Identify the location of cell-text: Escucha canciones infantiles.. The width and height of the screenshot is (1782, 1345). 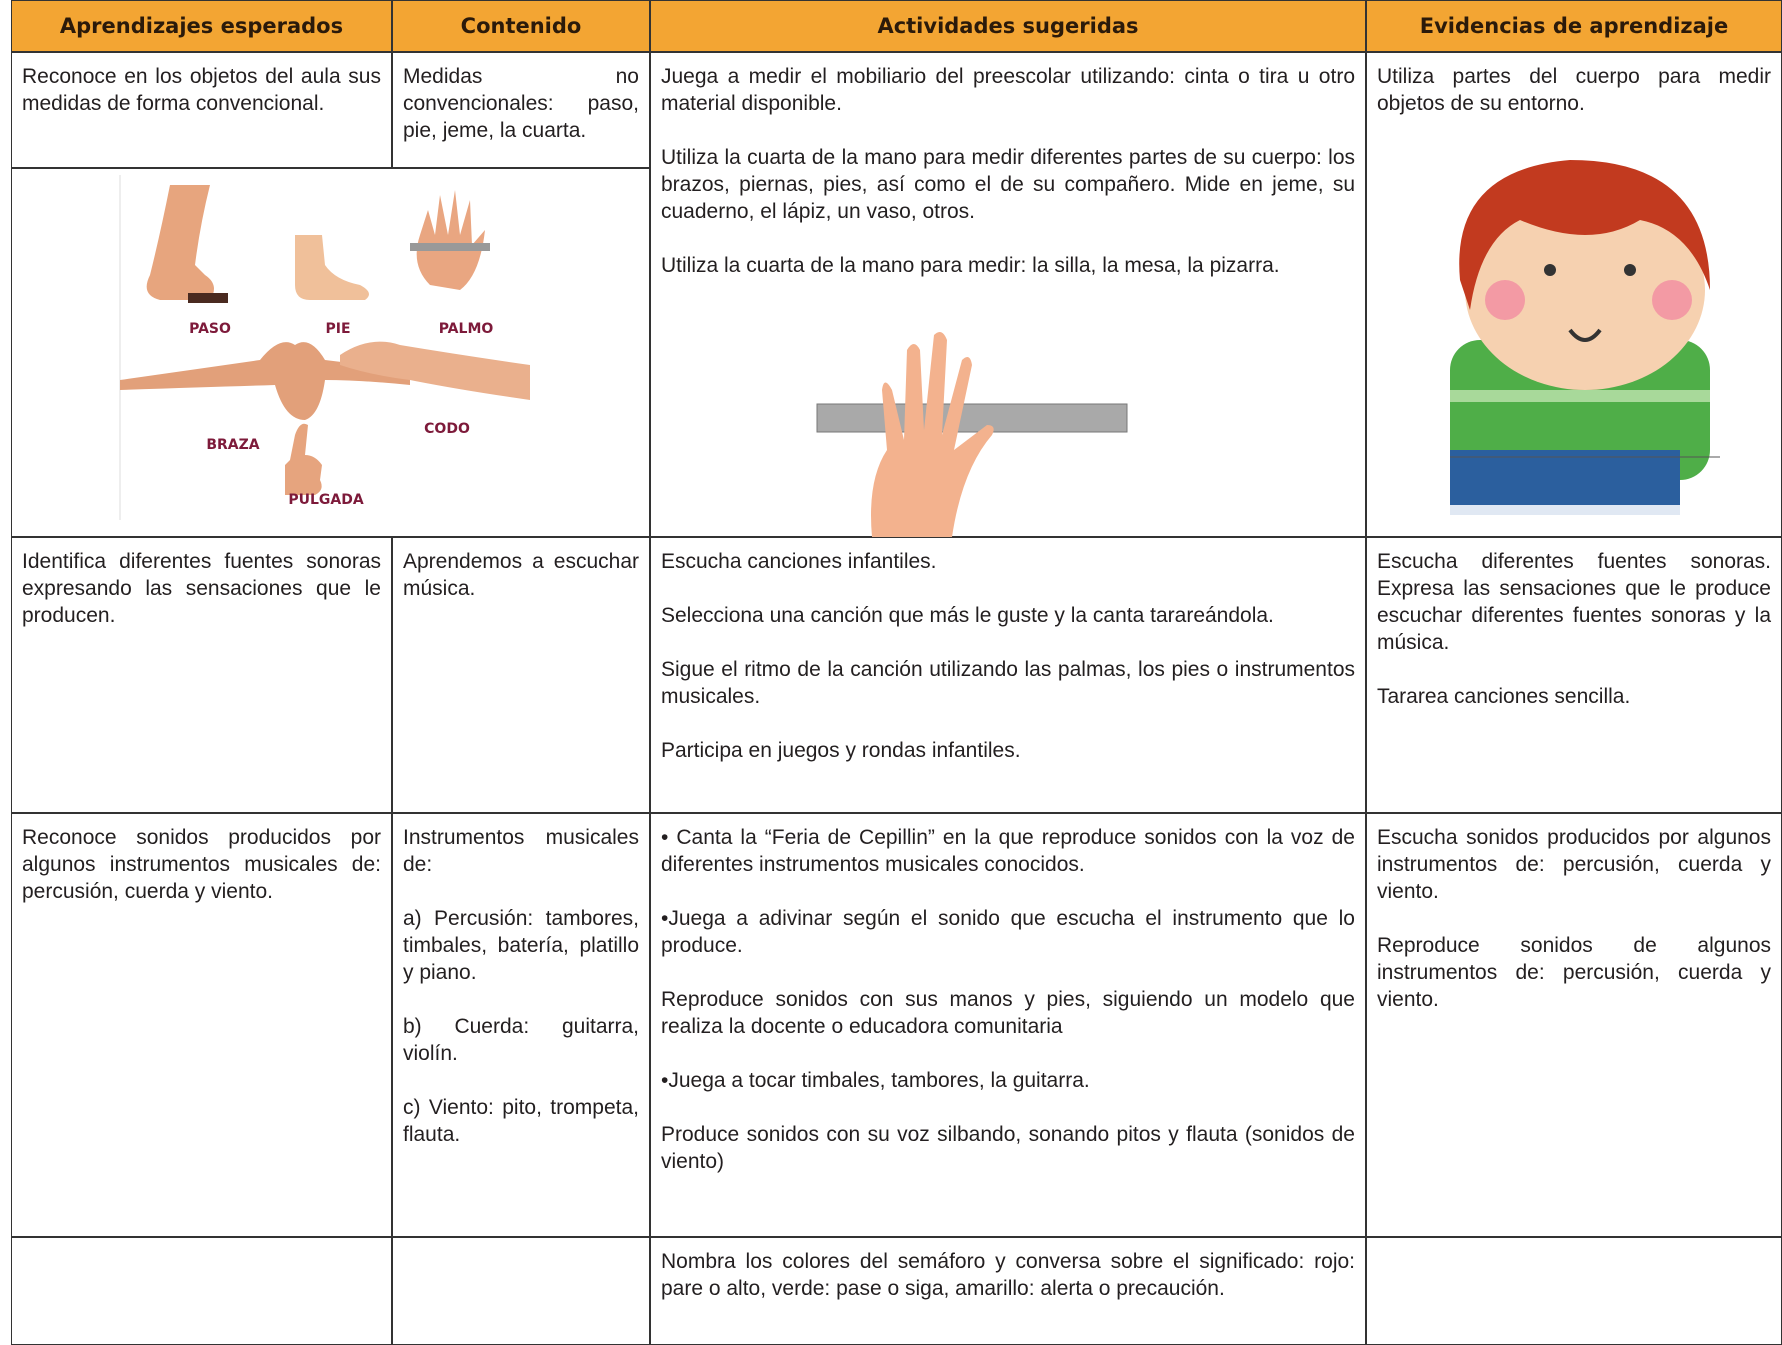
(799, 561).